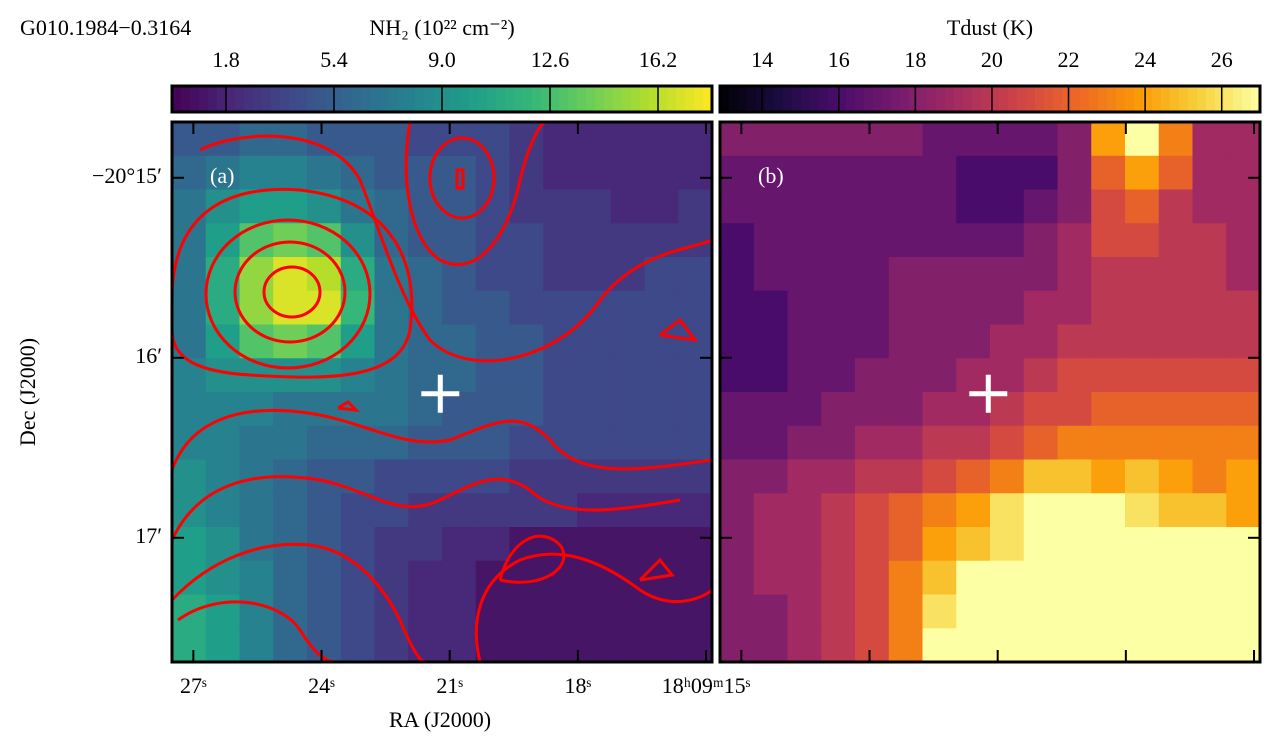 The image size is (1275, 753). Describe the element at coordinates (442, 59) in the screenshot. I see `colorbar-tick-label: 9.0` at that location.